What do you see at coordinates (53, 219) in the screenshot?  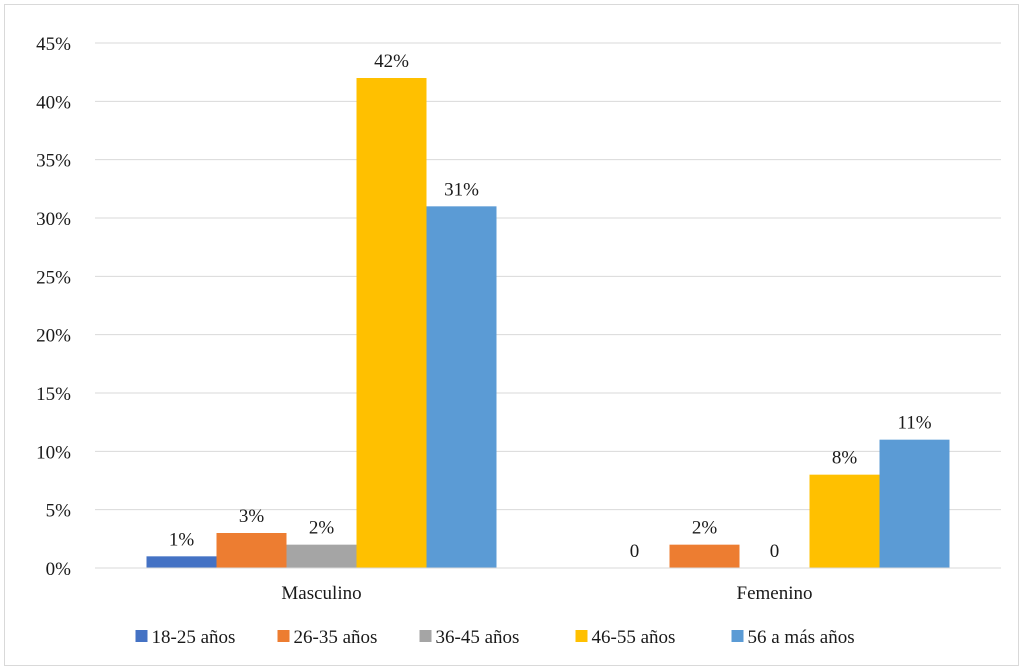 I see `y-tick-label: 30%` at bounding box center [53, 219].